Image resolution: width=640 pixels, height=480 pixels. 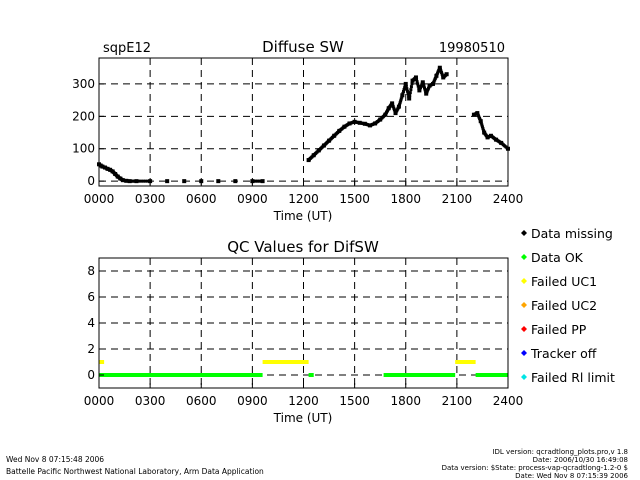 I want to click on bottom-x-tick-label: 1200, so click(x=303, y=401).